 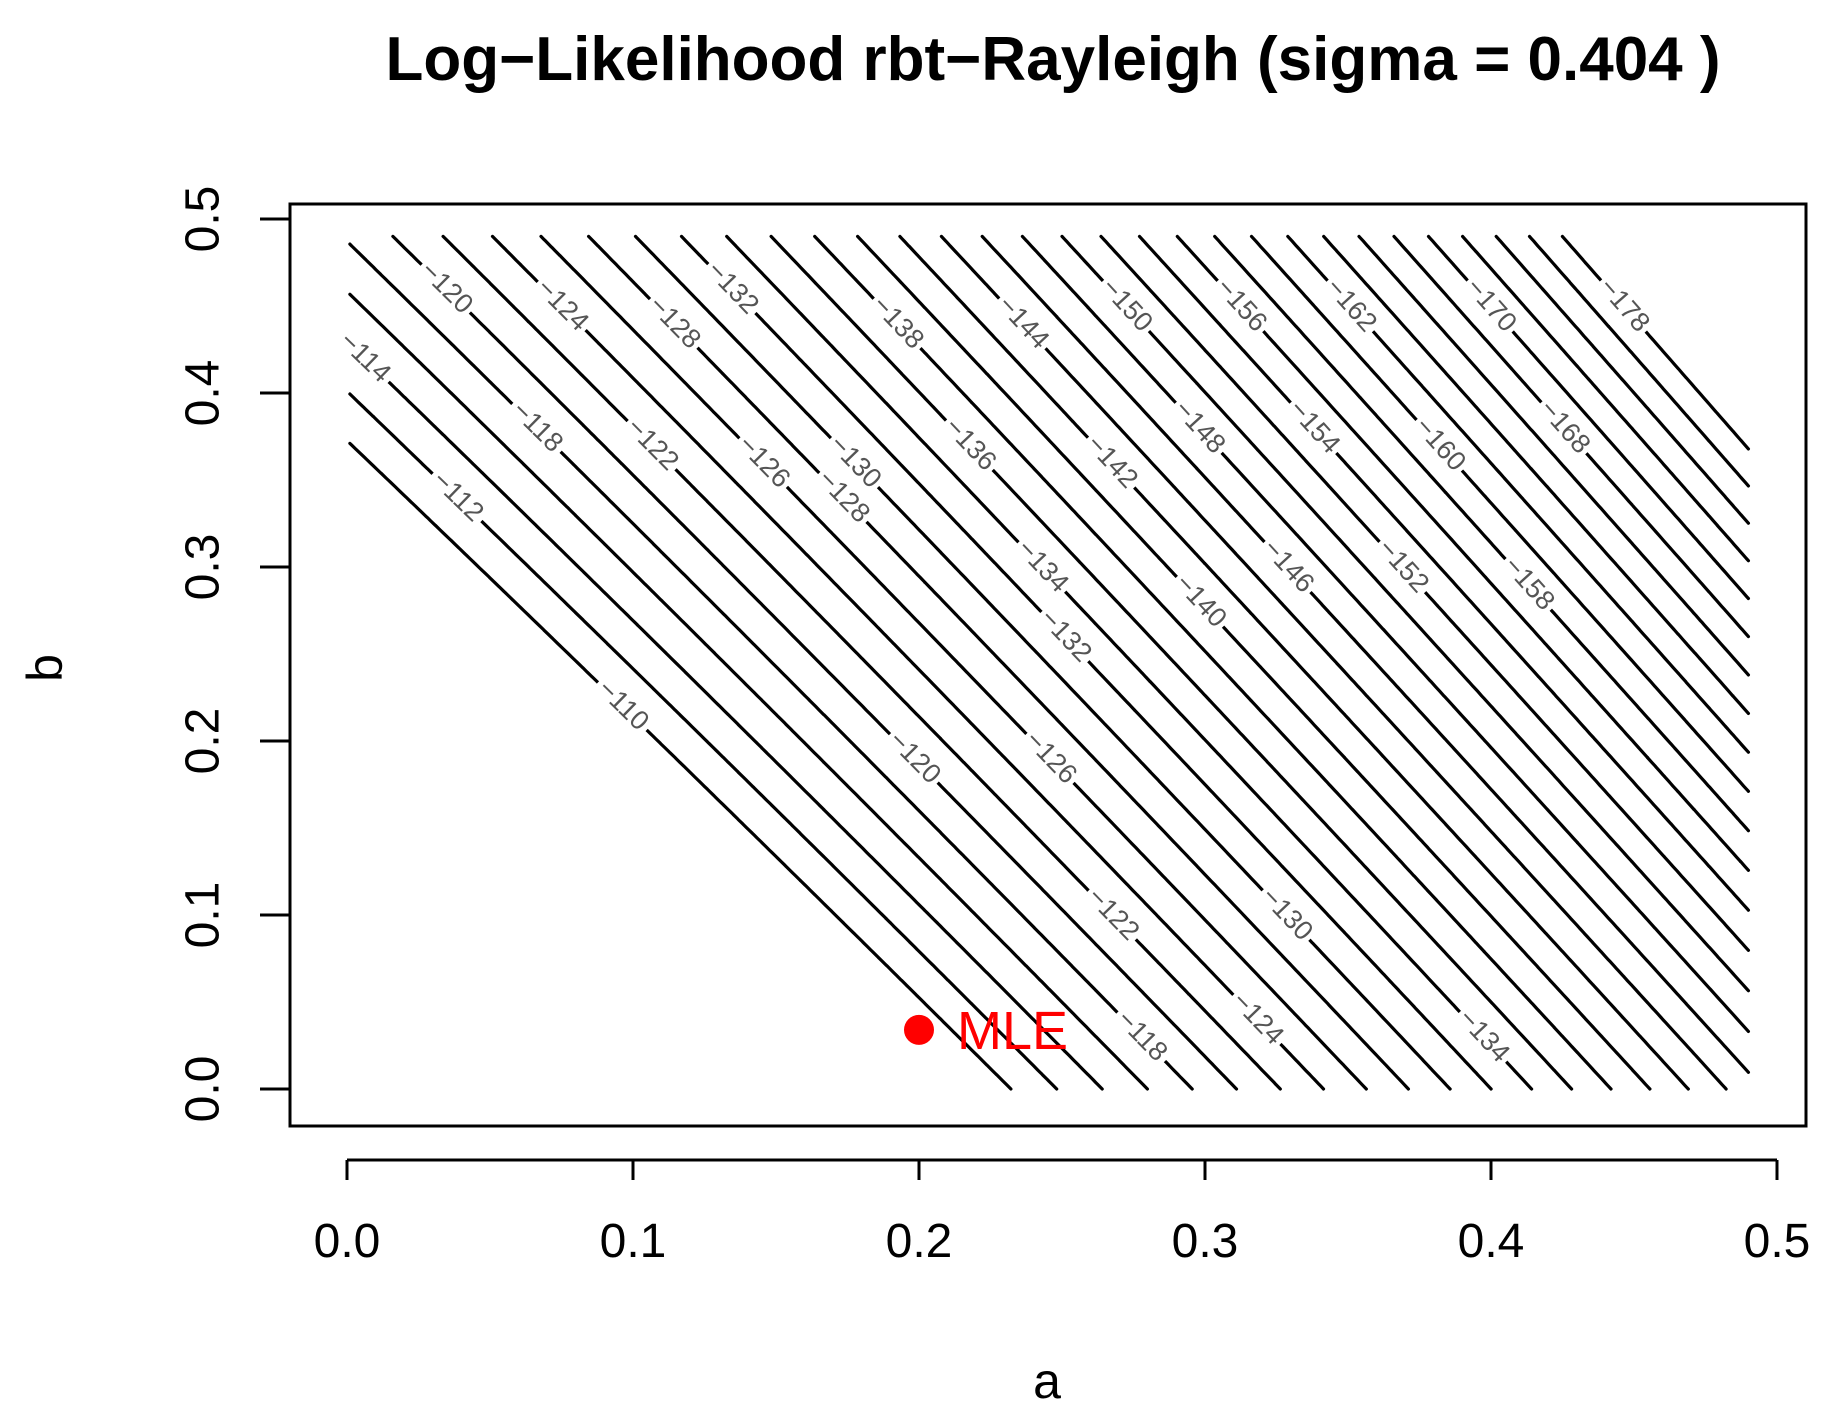 I want to click on x-tick-label: 0.1, so click(x=633, y=1241).